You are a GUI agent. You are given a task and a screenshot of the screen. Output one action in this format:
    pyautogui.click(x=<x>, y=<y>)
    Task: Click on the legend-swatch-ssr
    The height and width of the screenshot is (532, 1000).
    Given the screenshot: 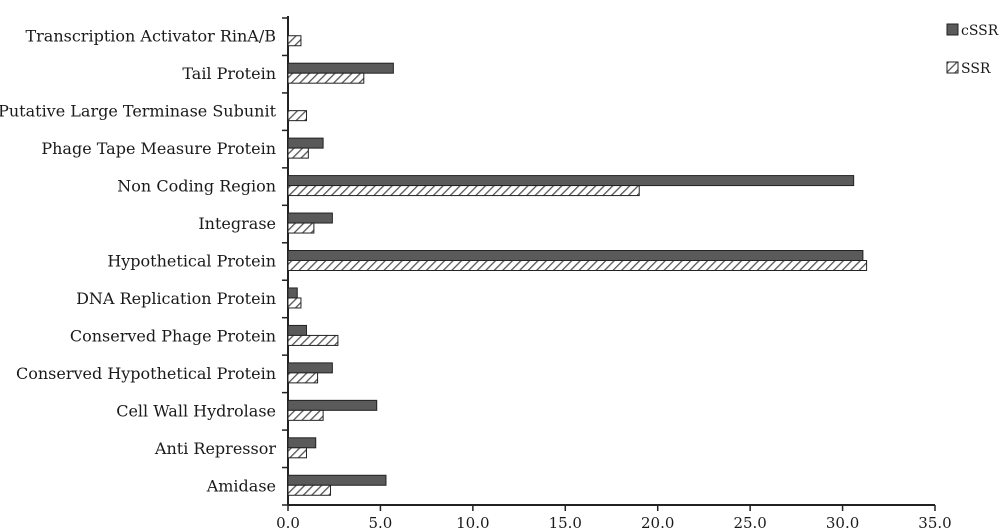 What is the action you would take?
    pyautogui.click(x=952, y=67)
    